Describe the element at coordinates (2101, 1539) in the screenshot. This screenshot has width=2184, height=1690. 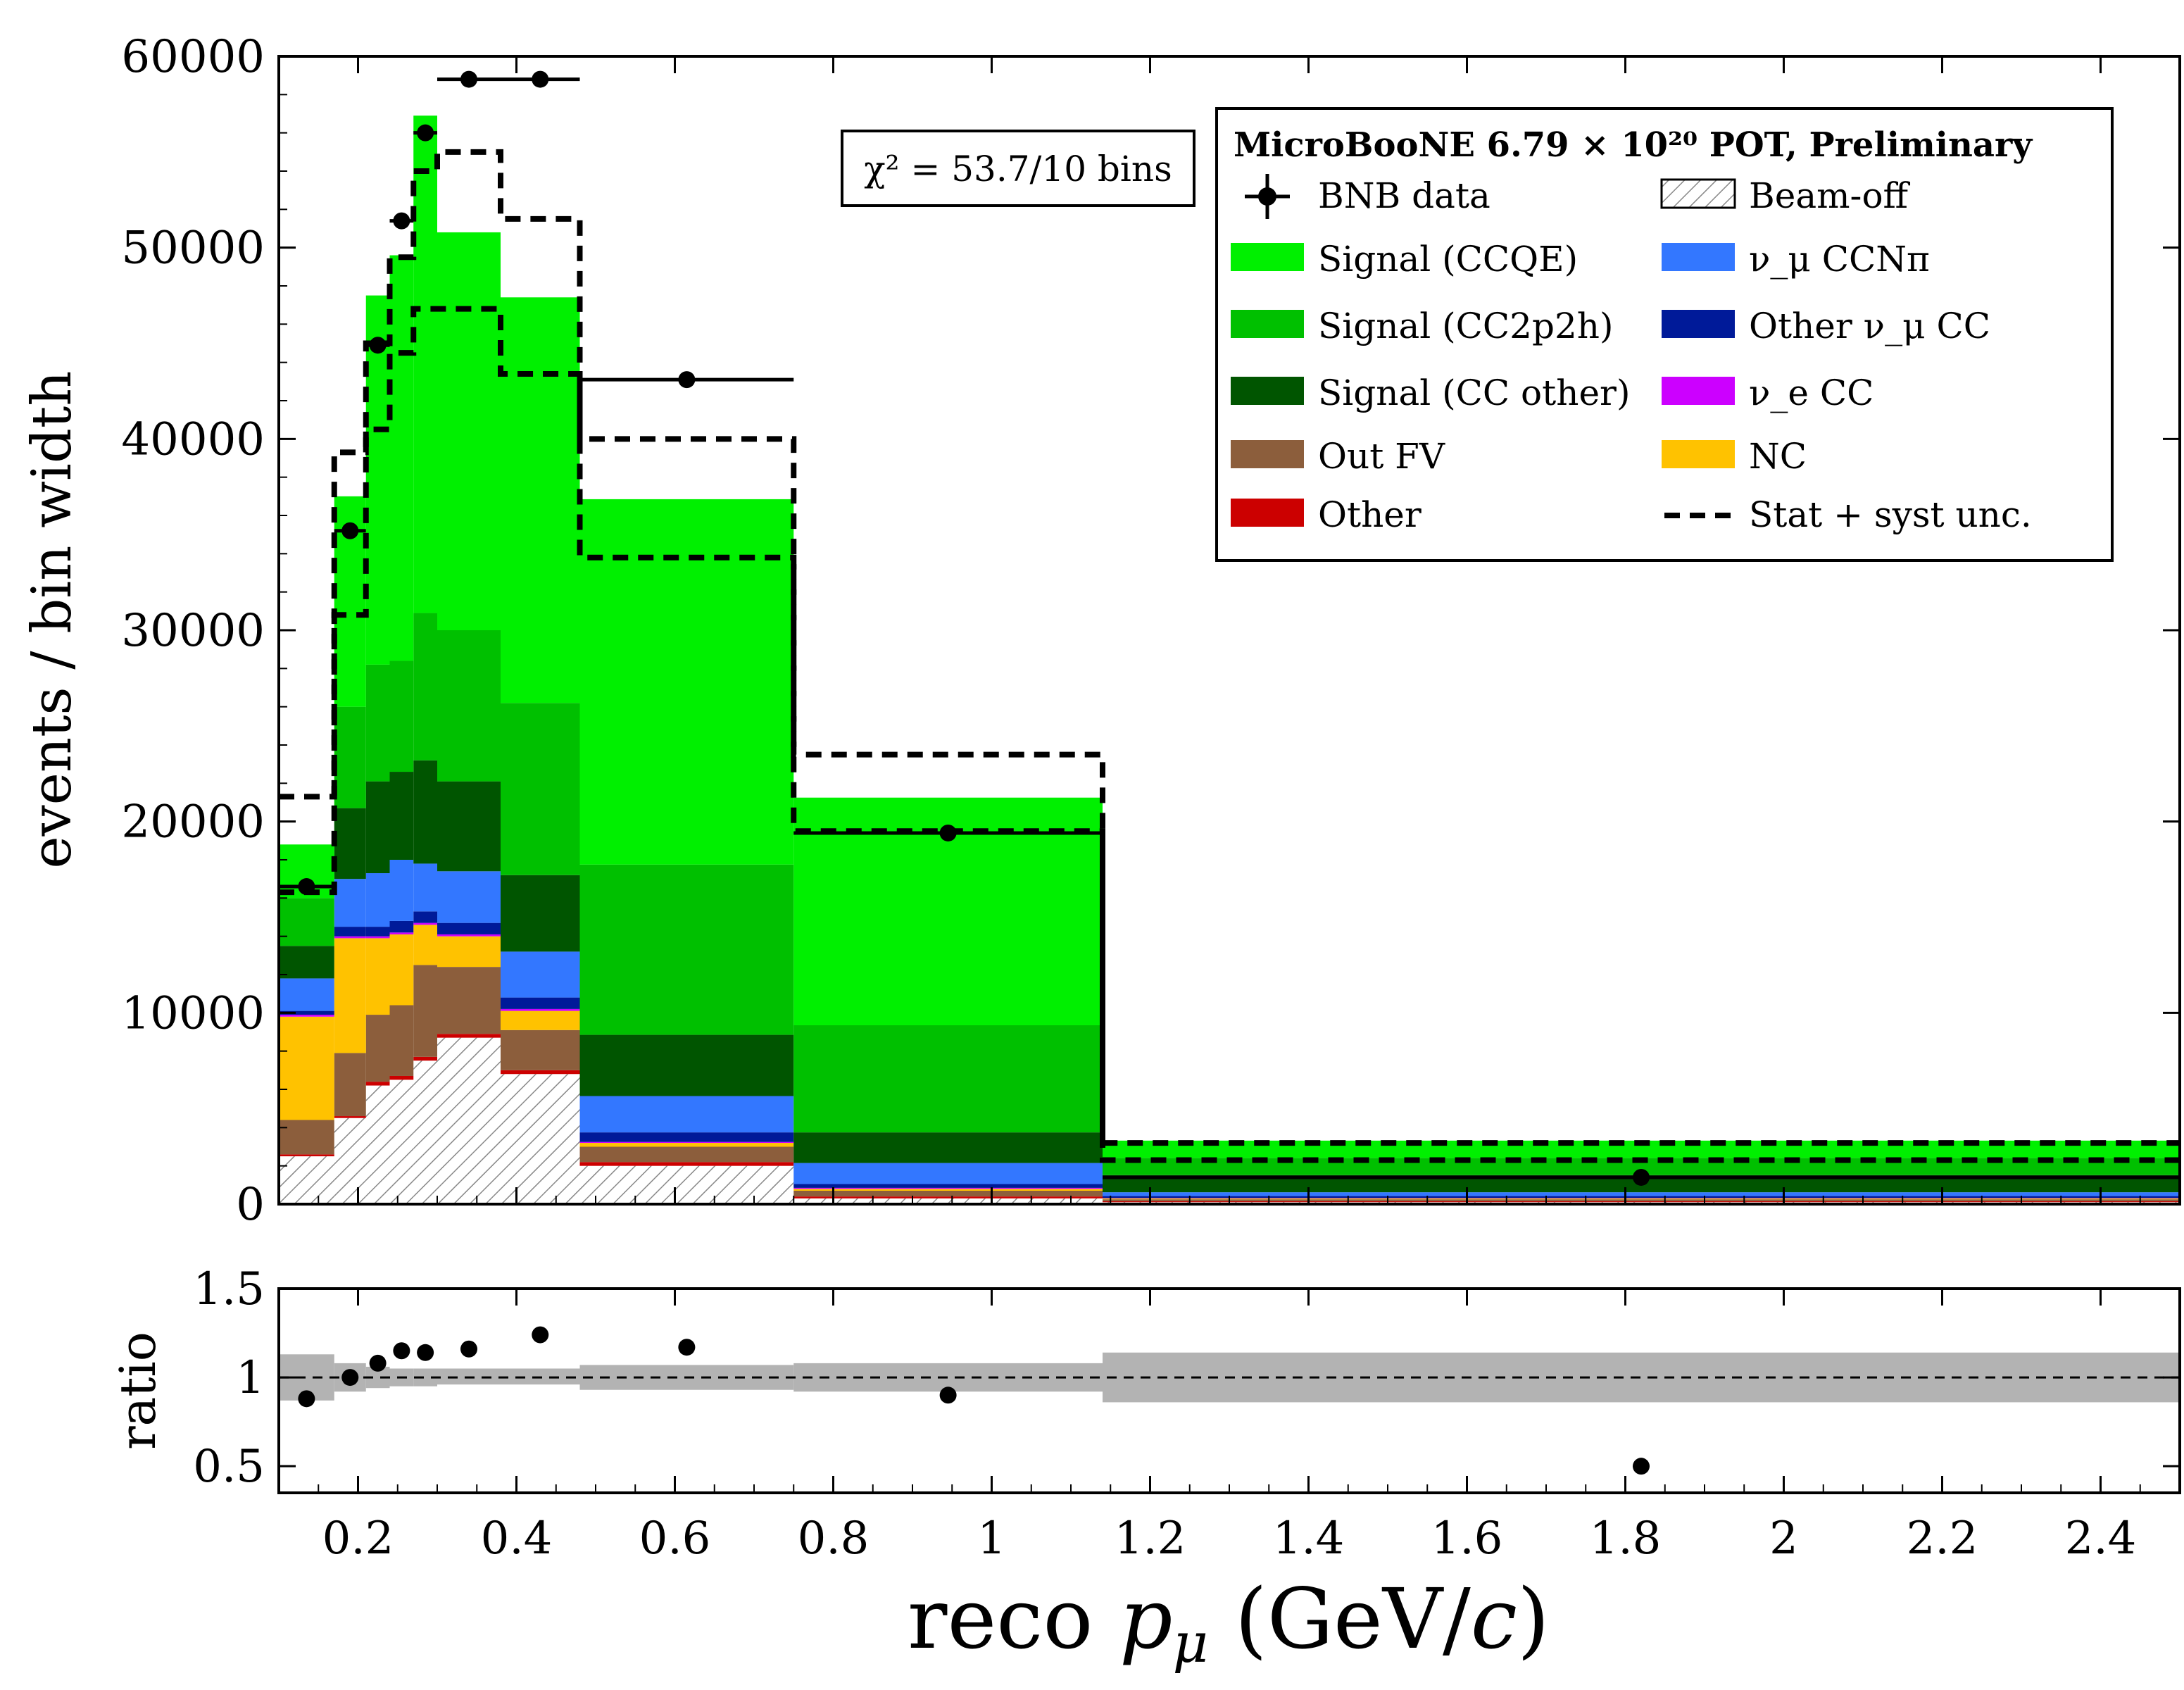
I see `x-tick-label: 2.4` at that location.